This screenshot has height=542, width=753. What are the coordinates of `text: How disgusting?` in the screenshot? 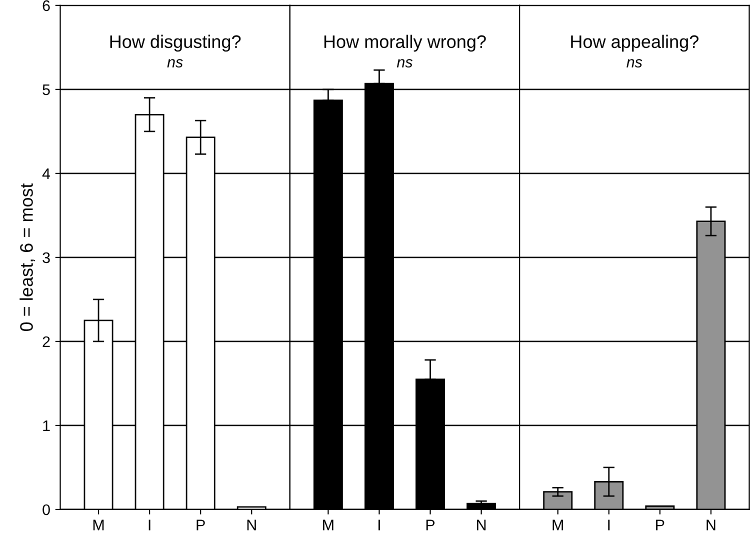 It's located at (175, 43).